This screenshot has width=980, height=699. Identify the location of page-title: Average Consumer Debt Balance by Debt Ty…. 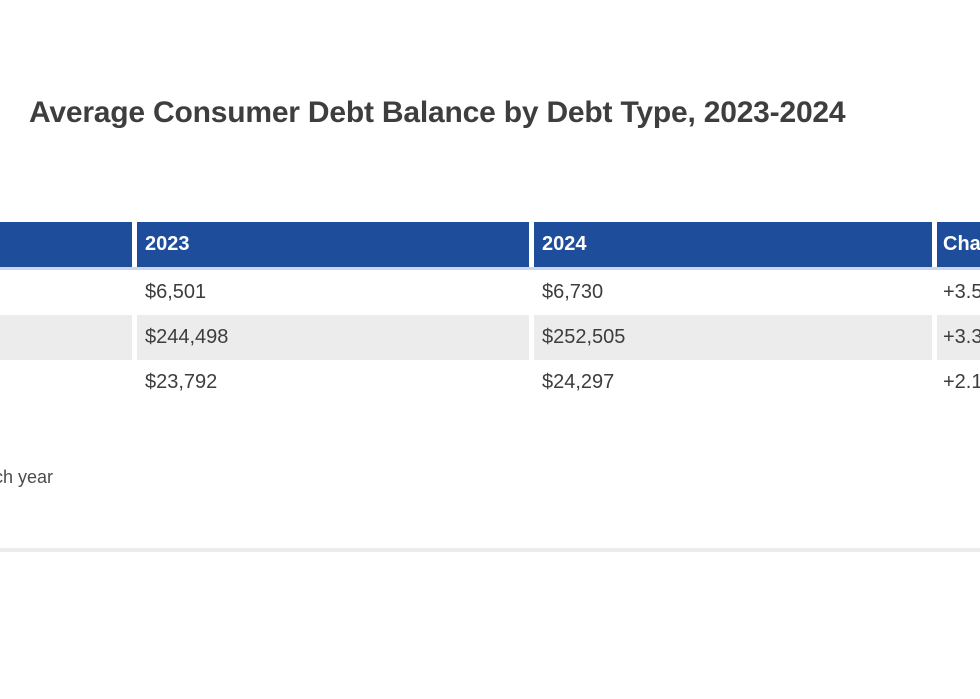
(437, 112).